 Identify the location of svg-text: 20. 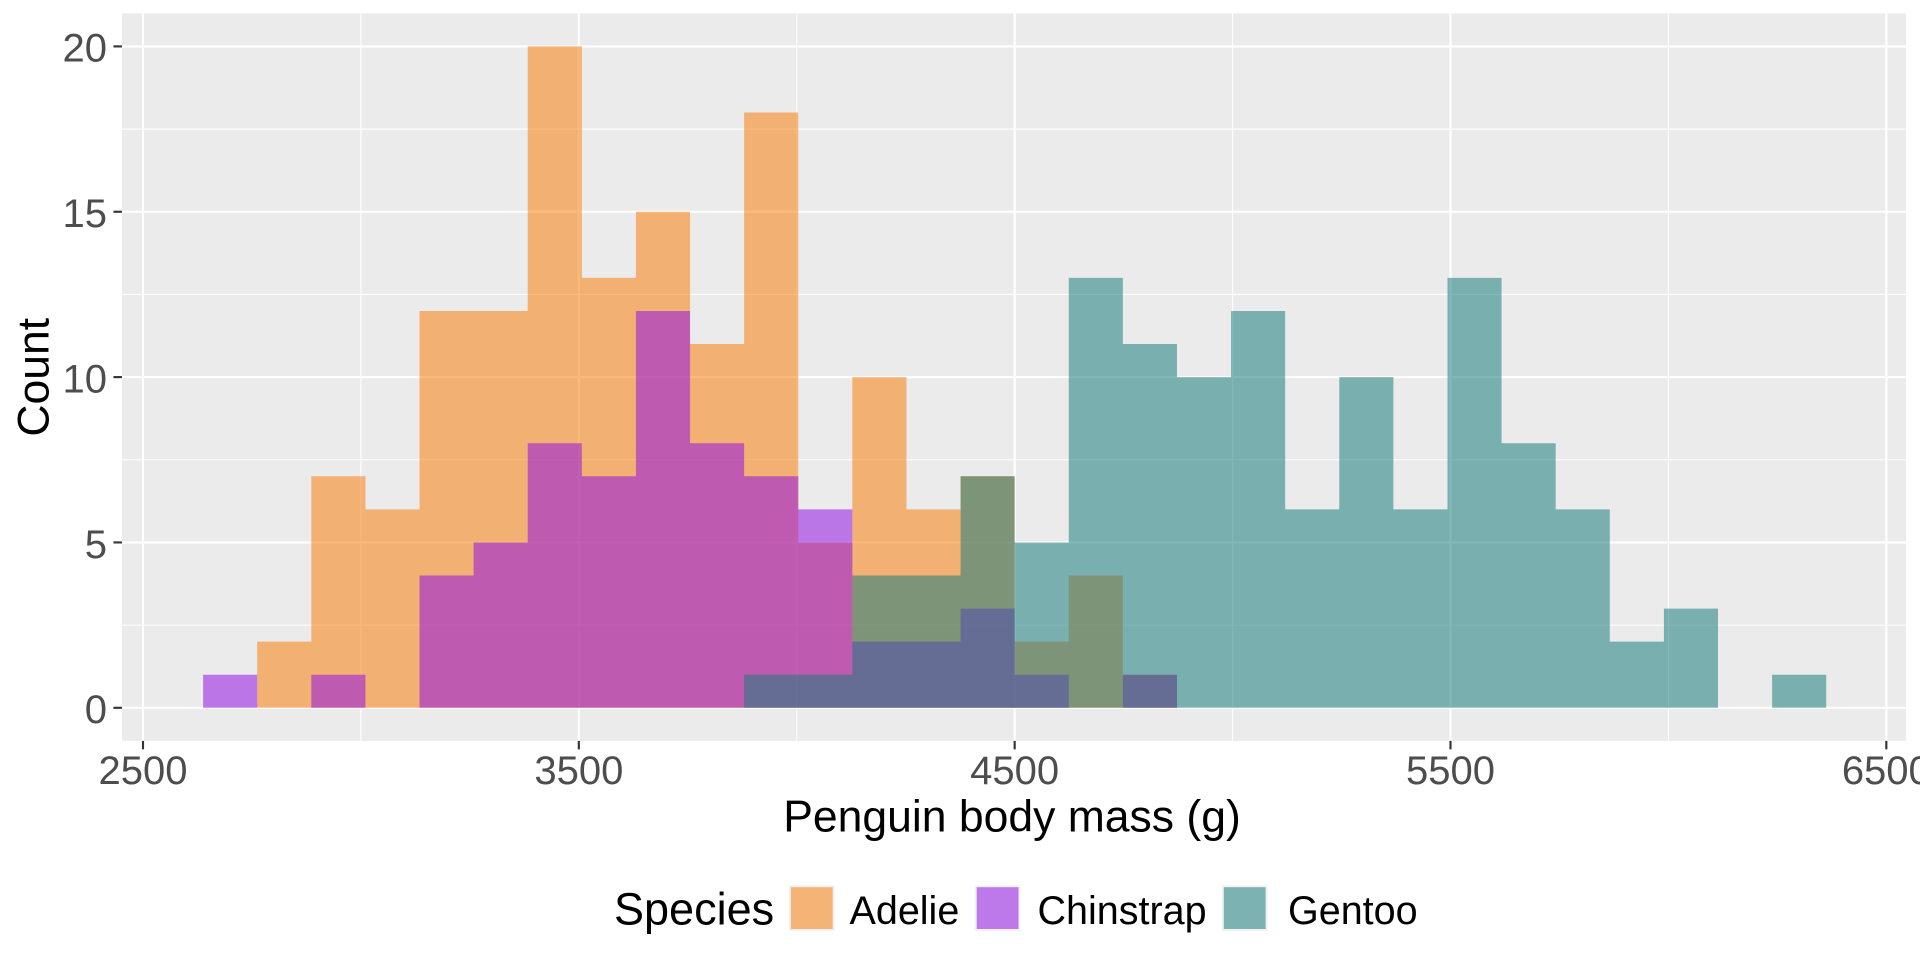
(85, 49).